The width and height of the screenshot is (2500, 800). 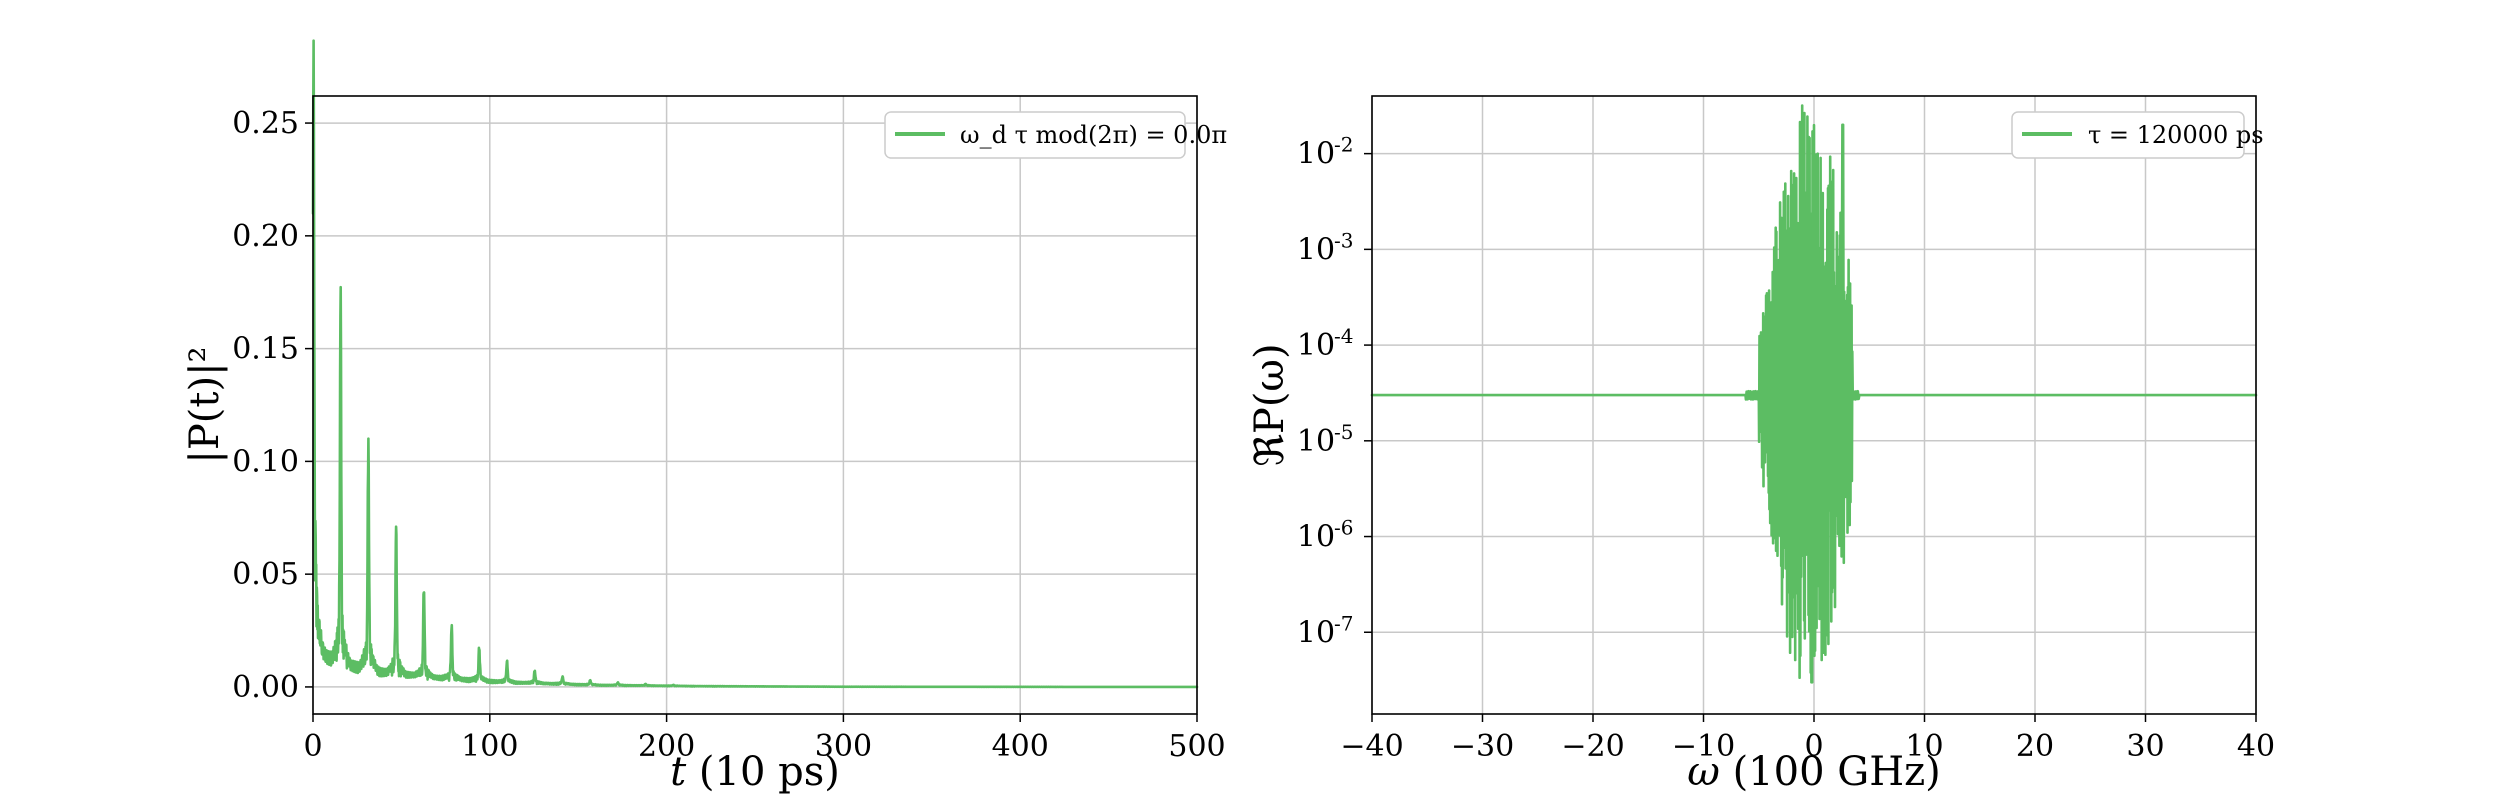 What do you see at coordinates (265, 349) in the screenshot?
I see `left-y-tick-label: 0.15` at bounding box center [265, 349].